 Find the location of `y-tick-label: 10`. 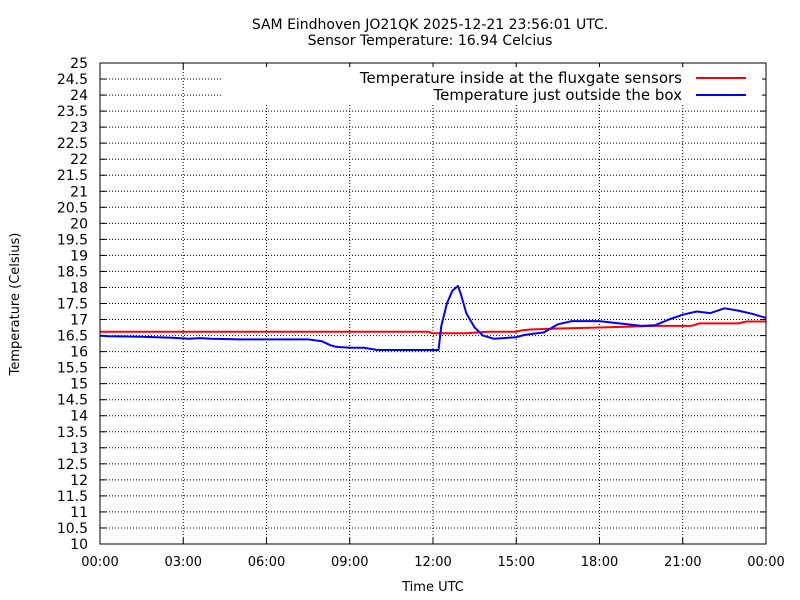

y-tick-label: 10 is located at coordinates (79, 545).